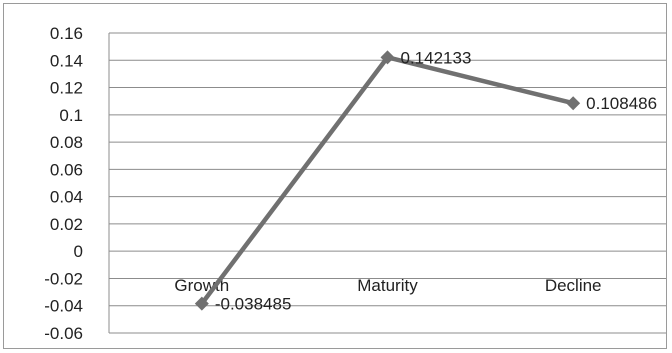 The height and width of the screenshot is (353, 672). Describe the element at coordinates (573, 285) in the screenshot. I see `x-category-label: Decline` at that location.